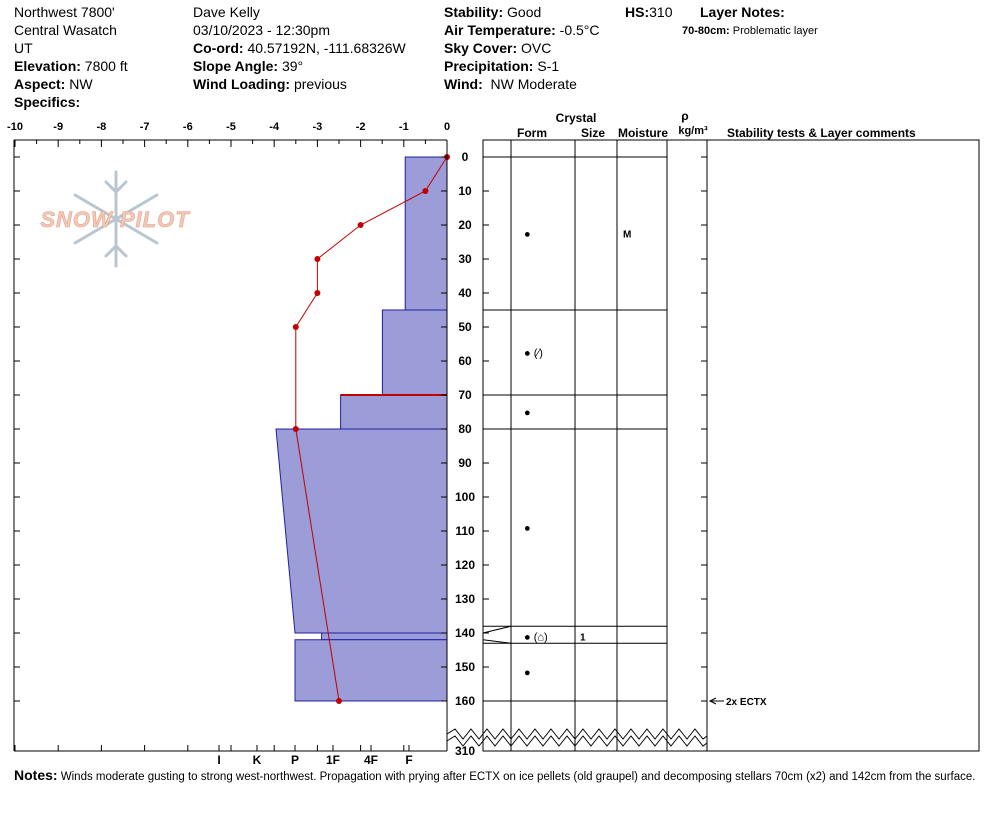 Image resolution: width=994 pixels, height=840 pixels. Describe the element at coordinates (465, 463) in the screenshot. I see `depth-tick-label: 90` at that location.